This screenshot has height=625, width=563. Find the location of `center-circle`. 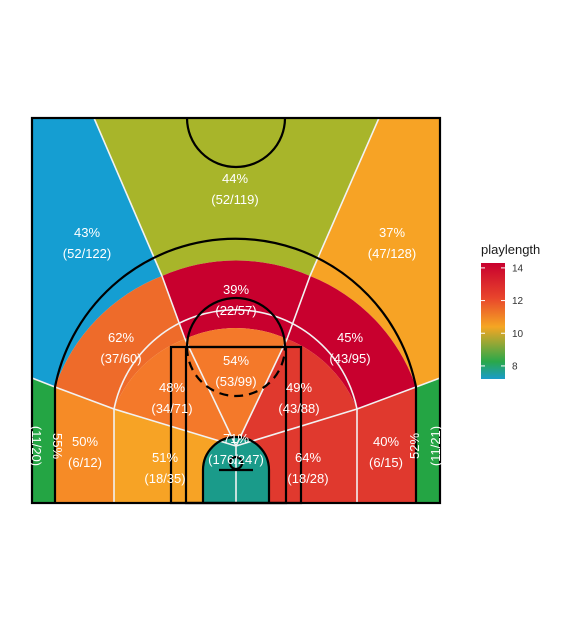

center-circle is located at coordinates (236, 143).